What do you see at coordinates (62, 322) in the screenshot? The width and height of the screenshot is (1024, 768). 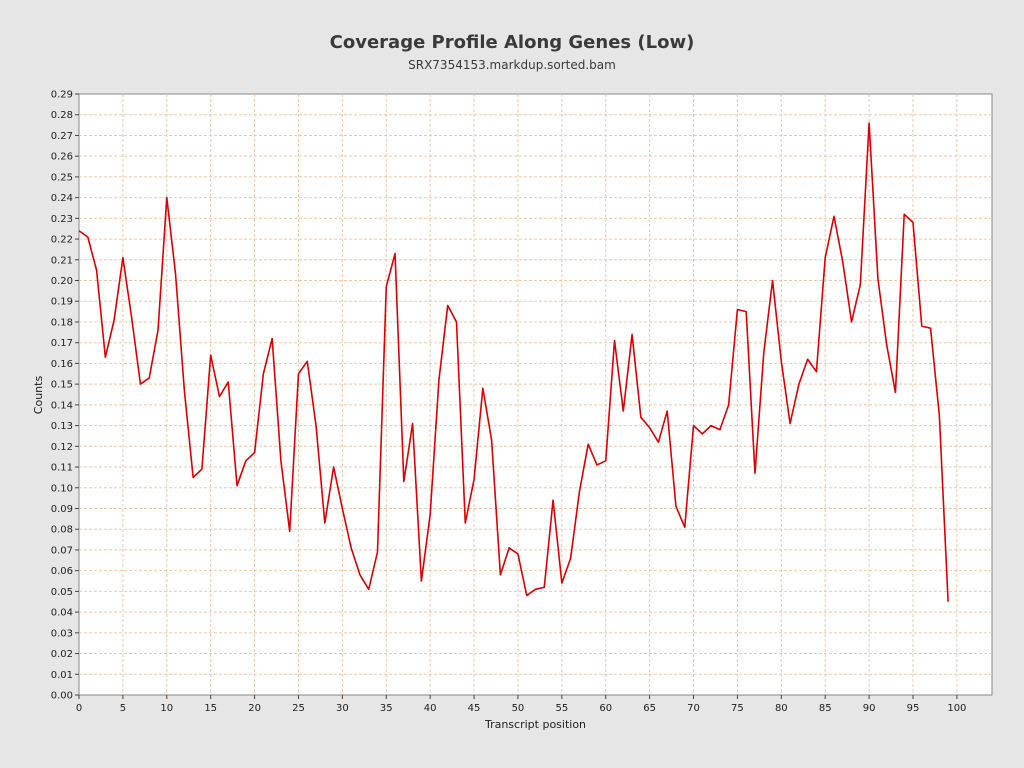 I see `y-tick-label: 0.18` at bounding box center [62, 322].